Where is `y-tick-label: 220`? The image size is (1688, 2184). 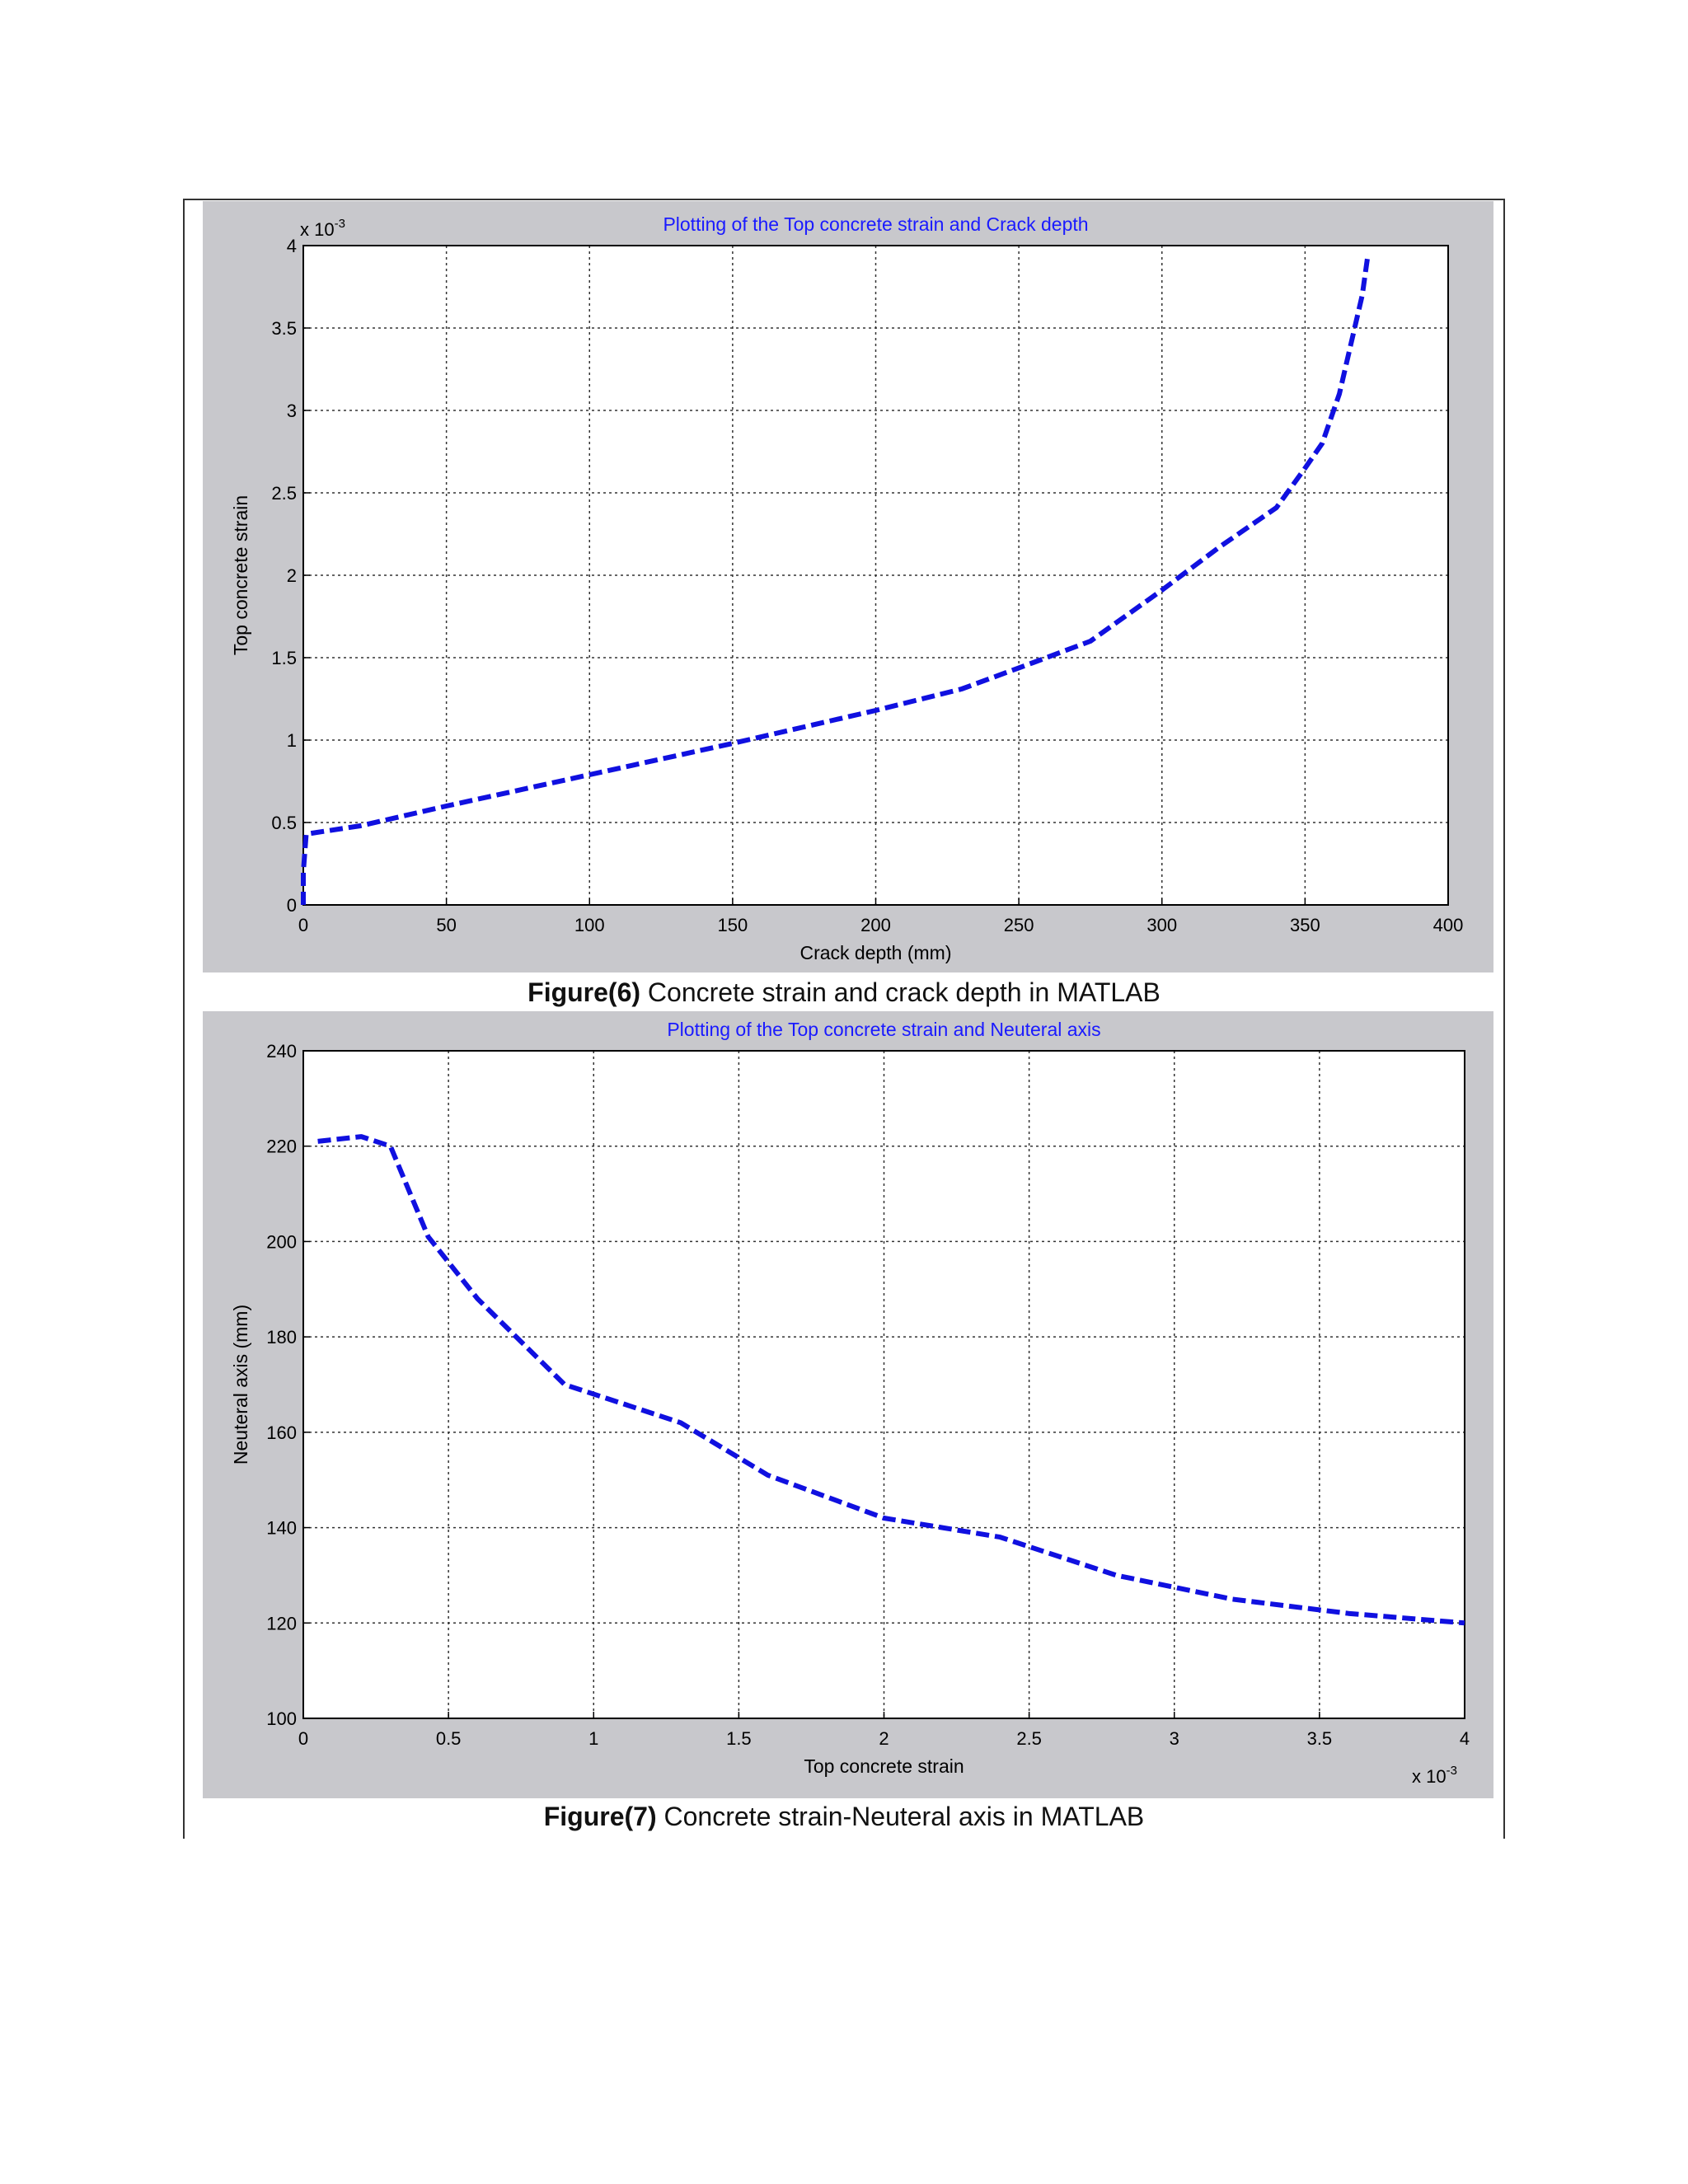 y-tick-label: 220 is located at coordinates (282, 1147).